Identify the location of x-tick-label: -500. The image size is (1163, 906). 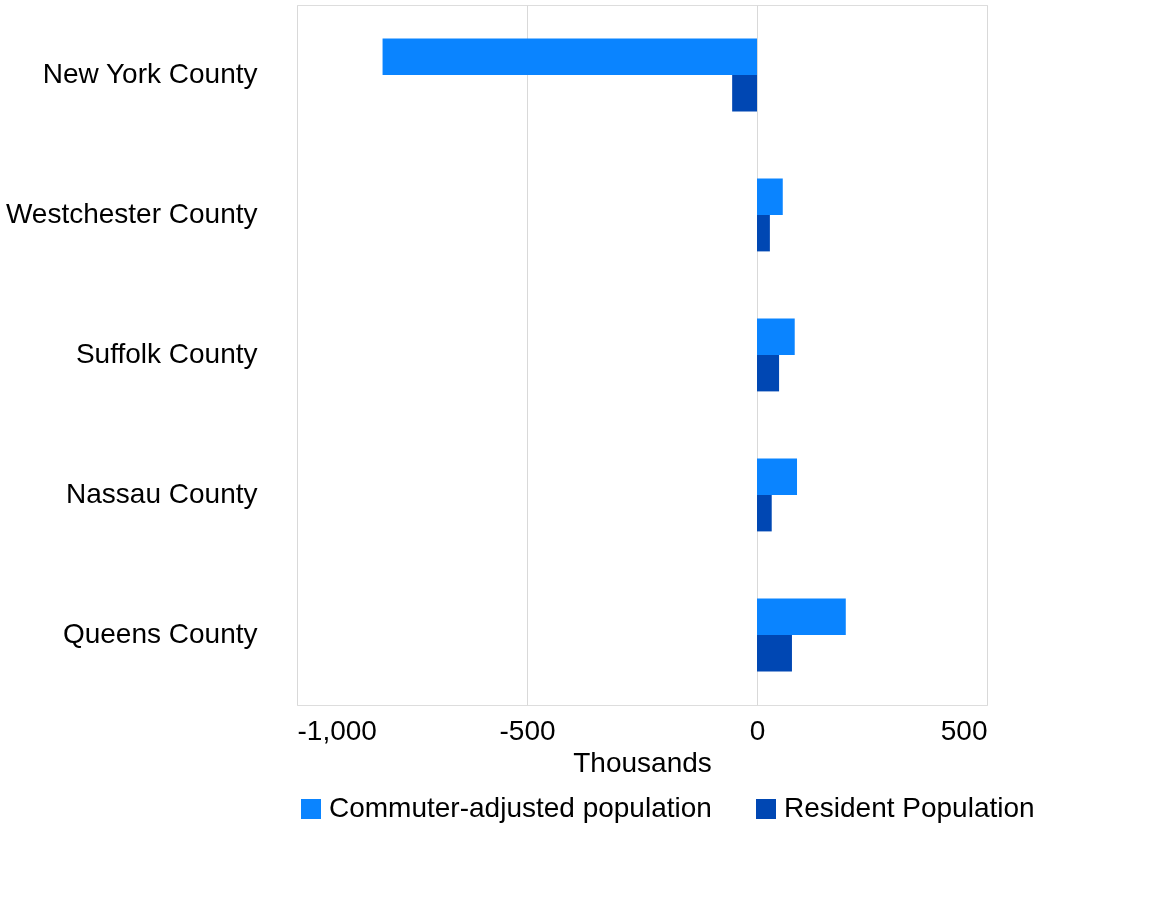
(527, 730).